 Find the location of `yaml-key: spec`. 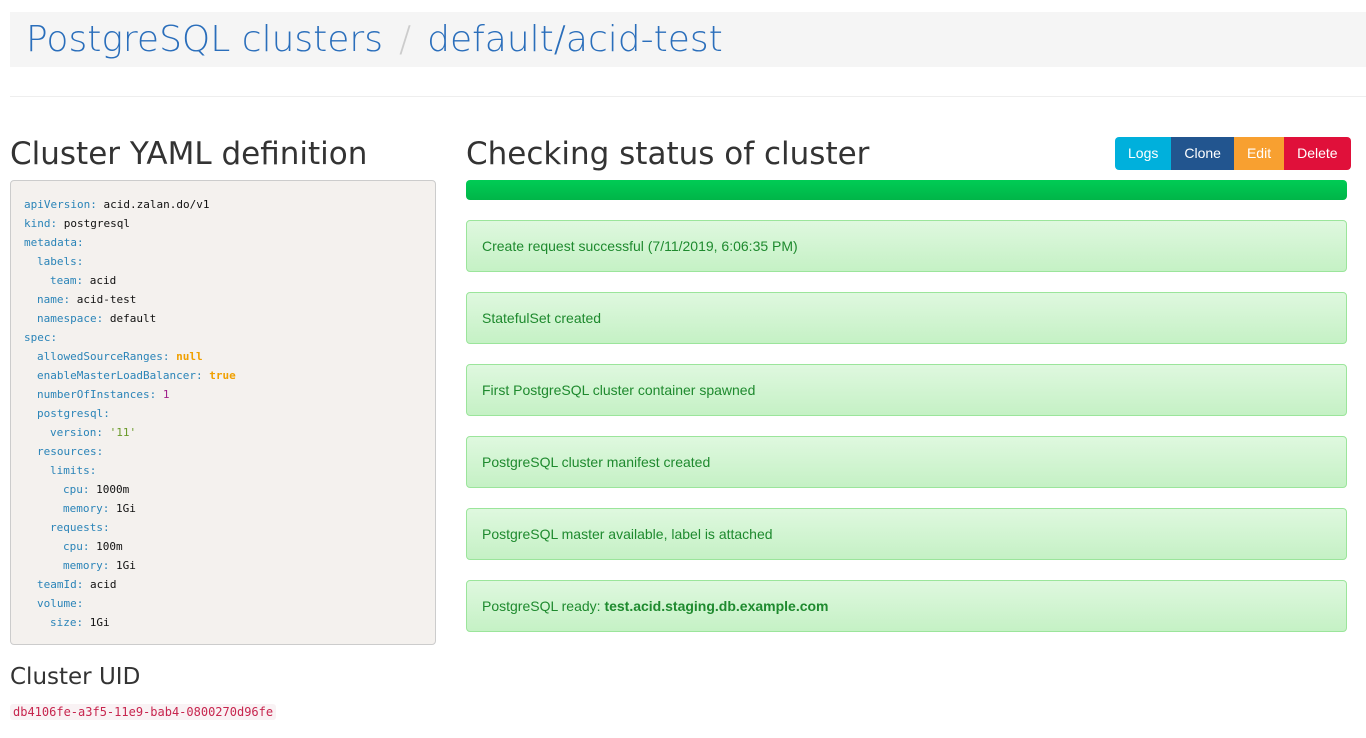

yaml-key: spec is located at coordinates (37, 337).